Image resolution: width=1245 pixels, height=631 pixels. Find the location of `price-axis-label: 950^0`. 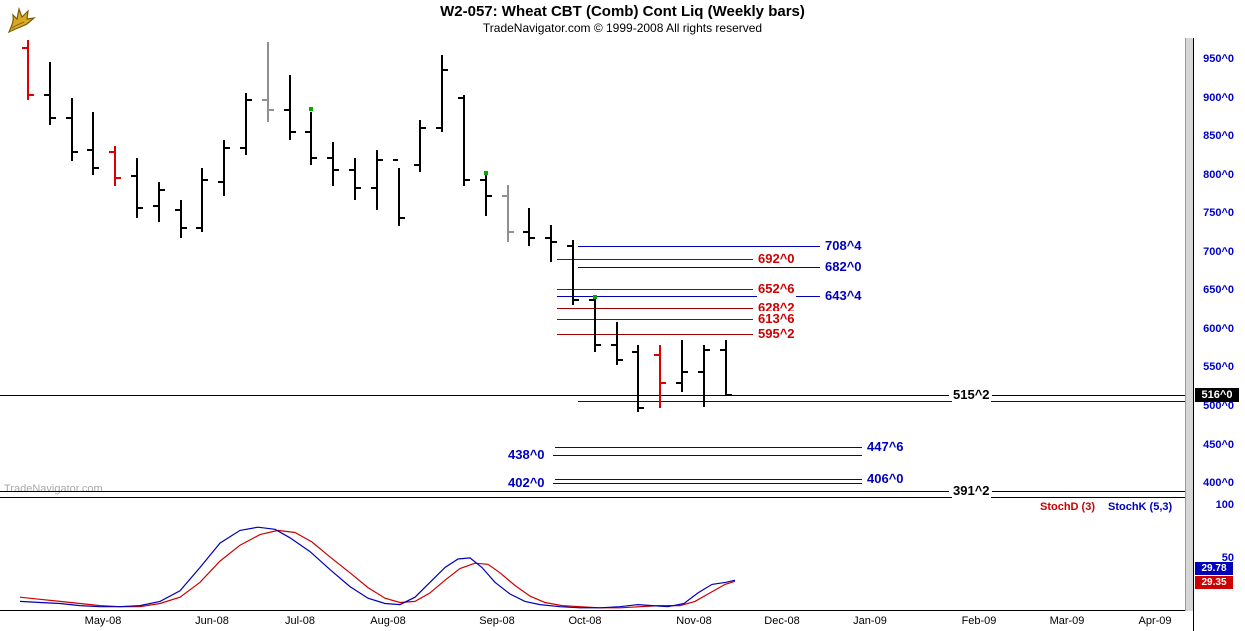

price-axis-label: 950^0 is located at coordinates (1218, 59).